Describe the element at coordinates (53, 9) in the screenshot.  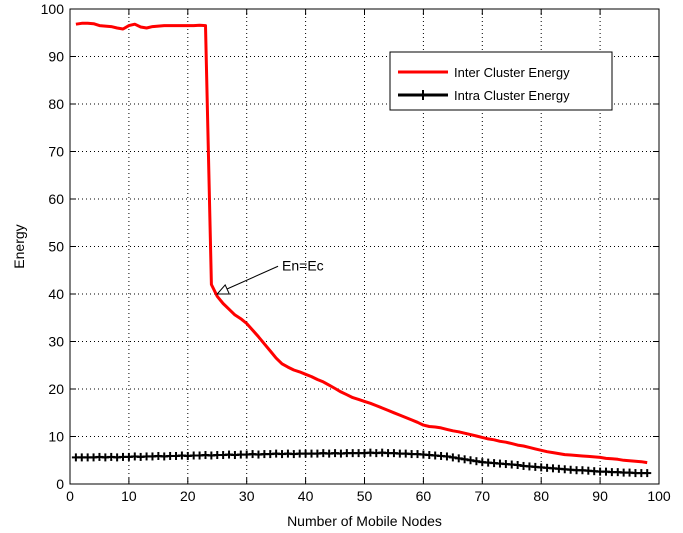
I see `y-tick-label: 100` at that location.